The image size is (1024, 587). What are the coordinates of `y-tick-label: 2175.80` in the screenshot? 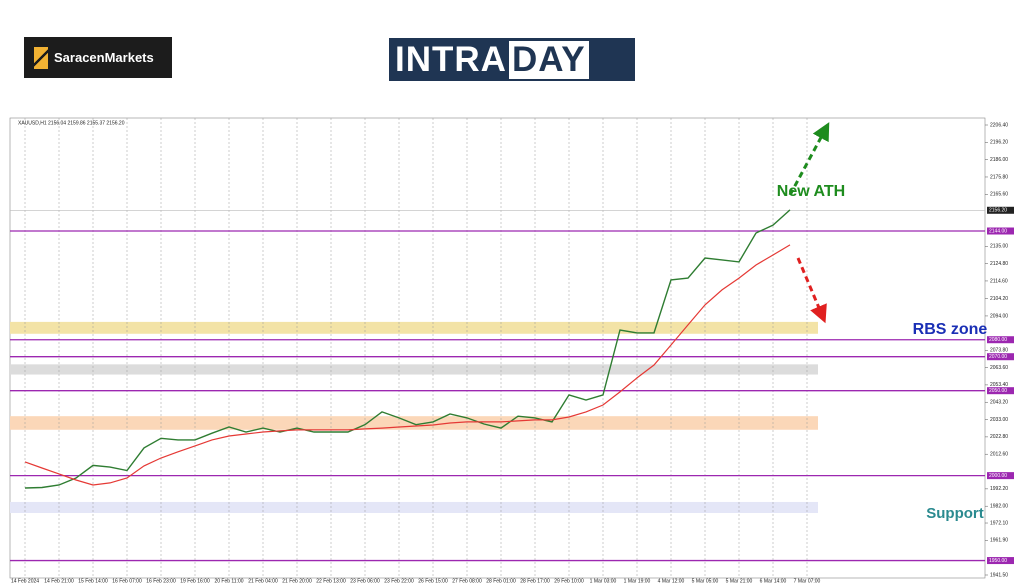 It's located at (999, 177).